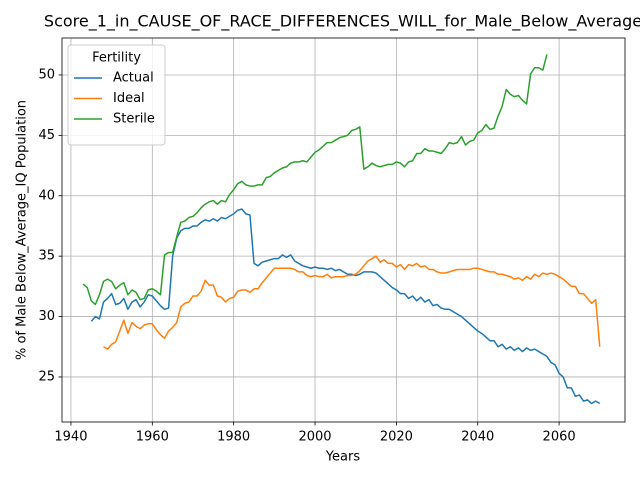 Image resolution: width=640 pixels, height=480 pixels. Describe the element at coordinates (46, 135) in the screenshot. I see `y-tick-label: 45` at that location.